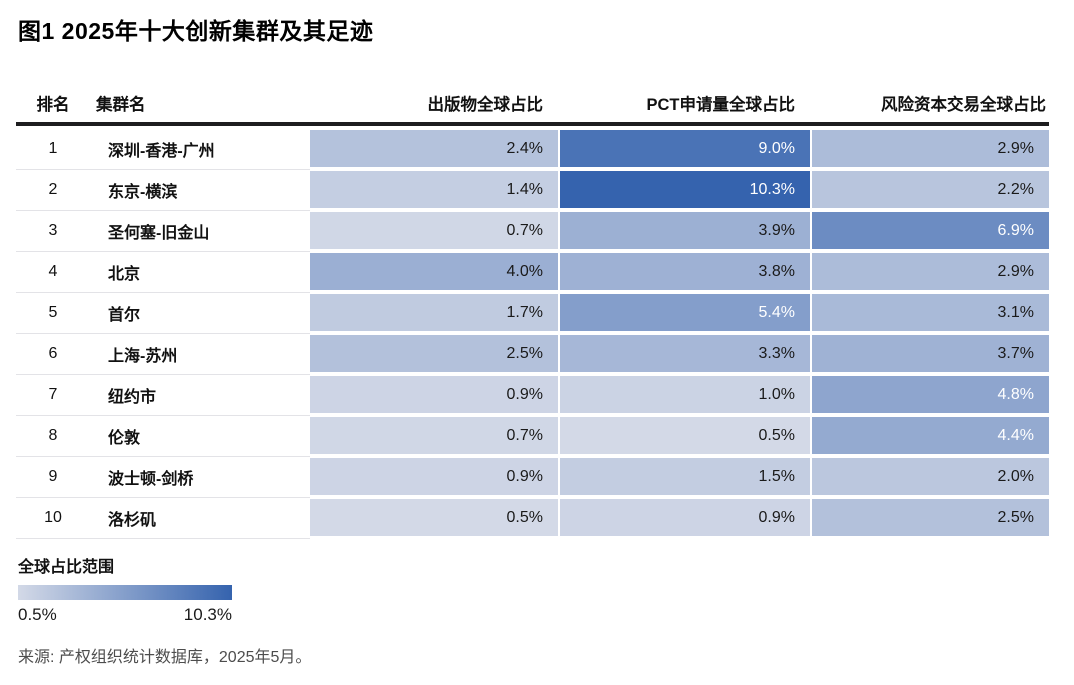  Describe the element at coordinates (53, 314) in the screenshot. I see `rank-cell: 5` at that location.